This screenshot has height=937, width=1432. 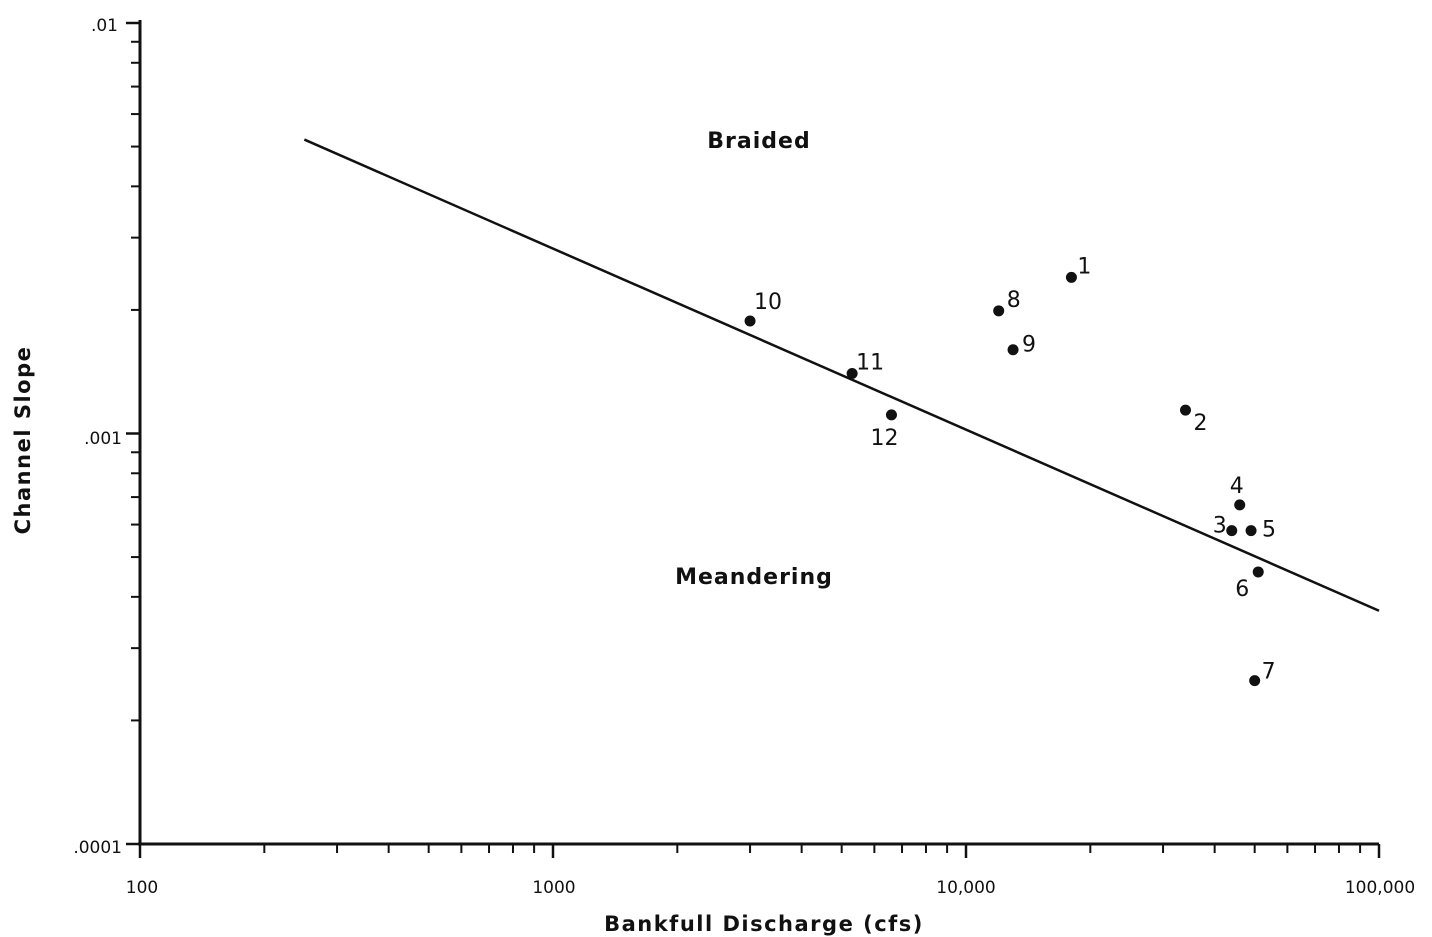 What do you see at coordinates (965, 888) in the screenshot?
I see `x-tick-label: 10,000` at bounding box center [965, 888].